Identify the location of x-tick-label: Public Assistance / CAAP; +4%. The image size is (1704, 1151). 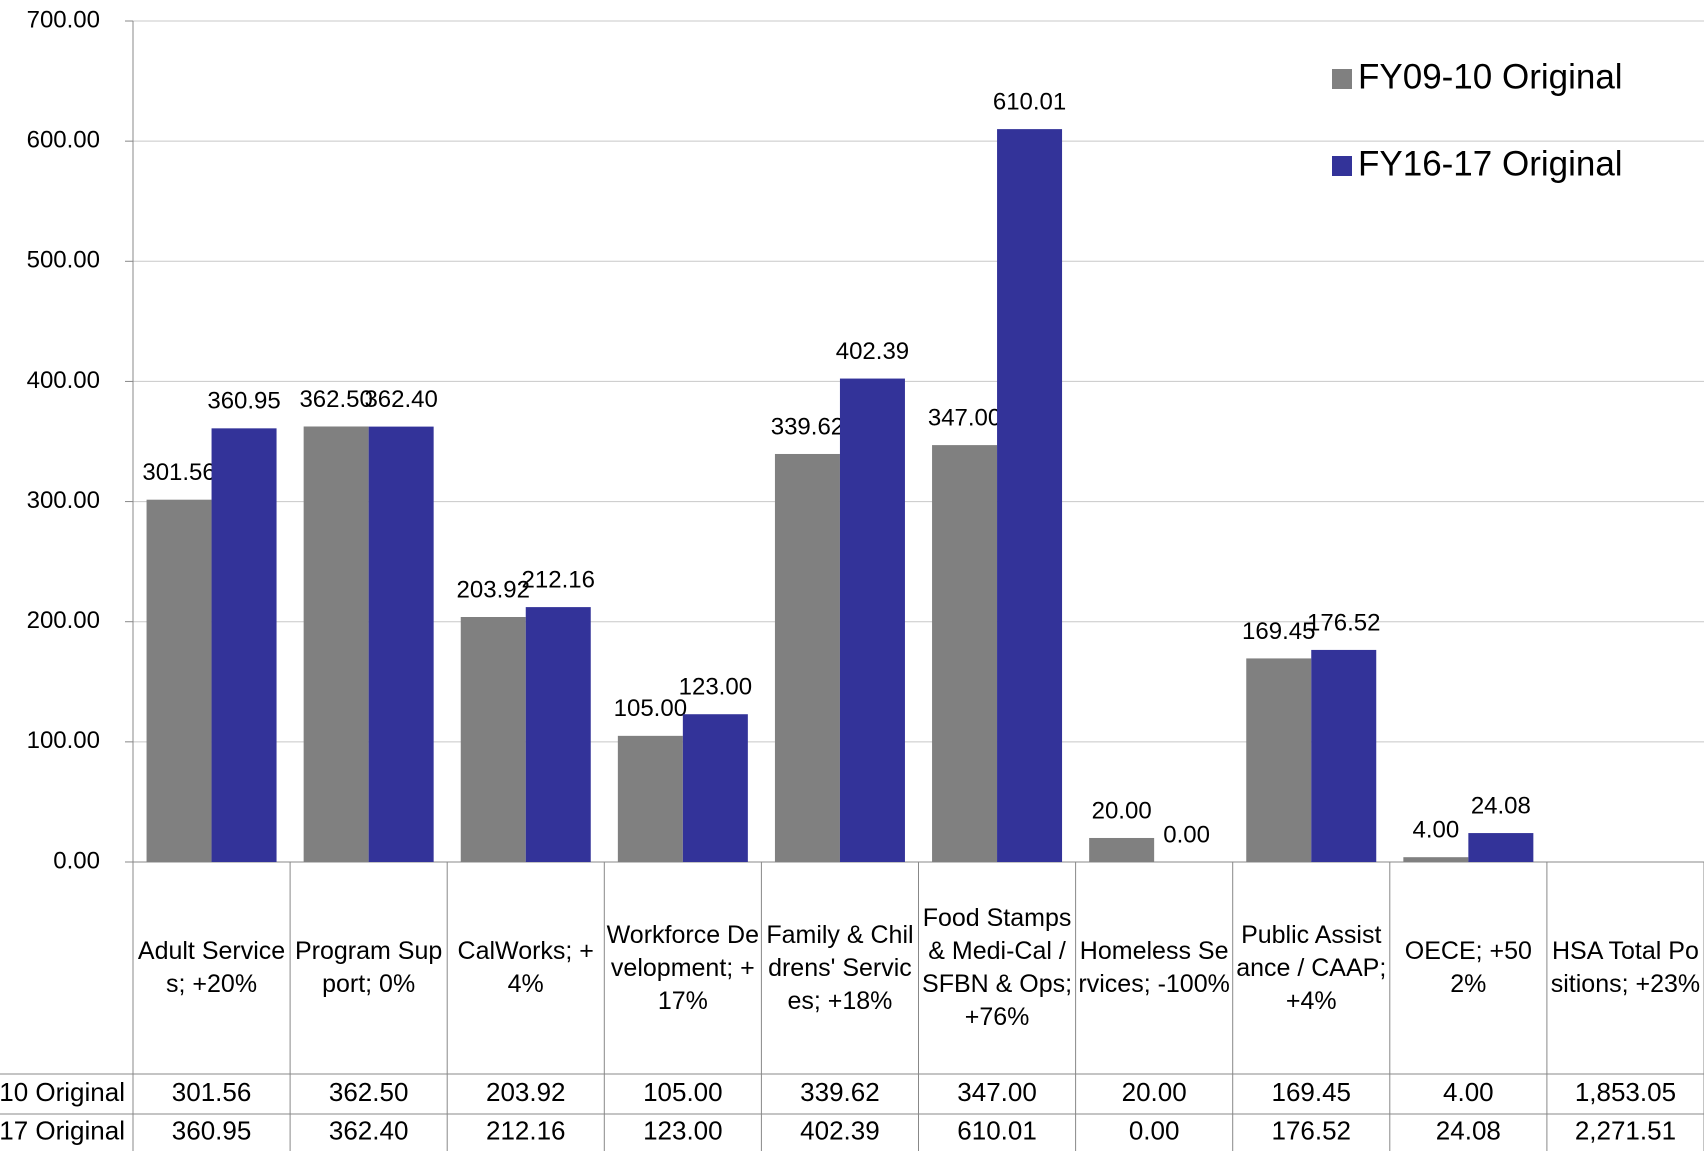
(1311, 967).